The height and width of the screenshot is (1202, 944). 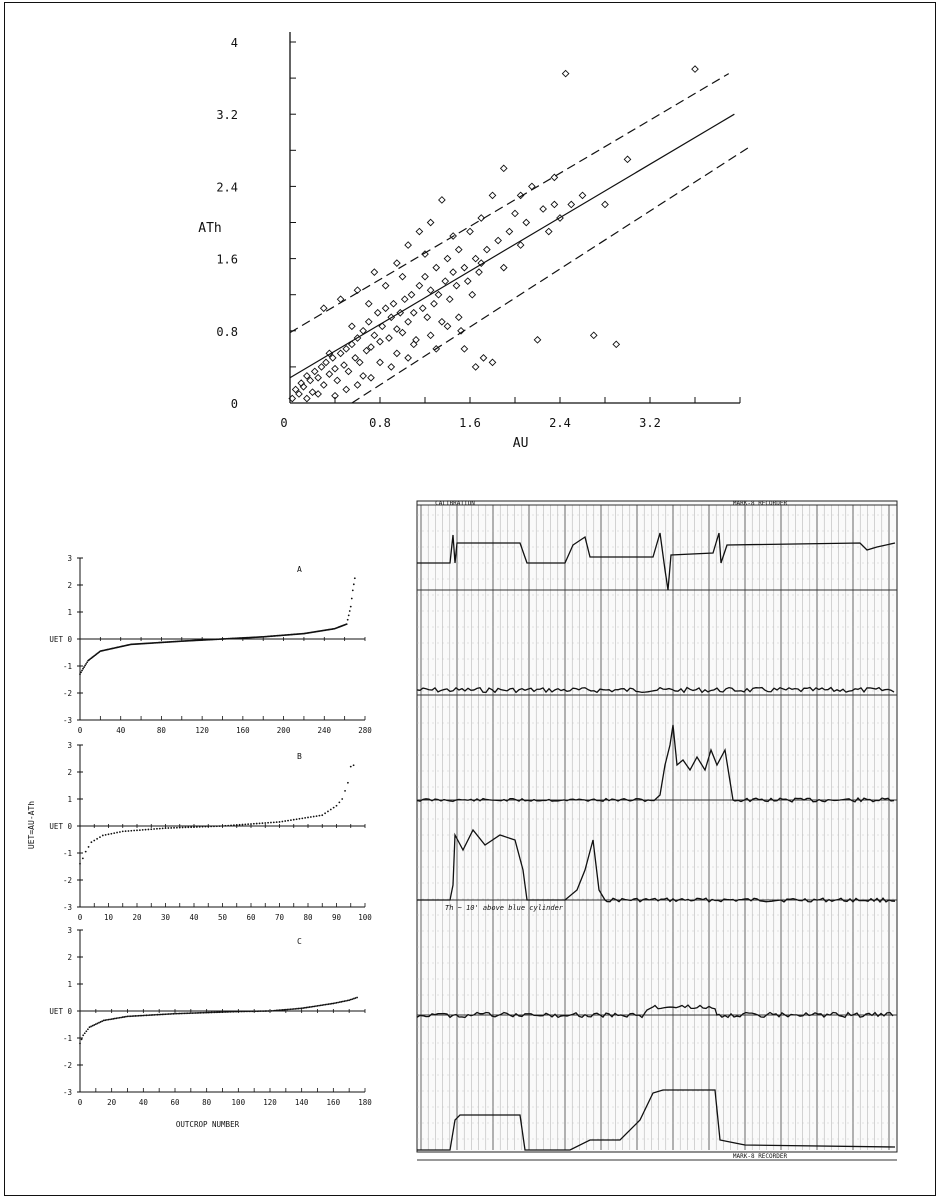 What do you see at coordinates (234, 43) in the screenshot?
I see `y-tick-label: 4` at bounding box center [234, 43].